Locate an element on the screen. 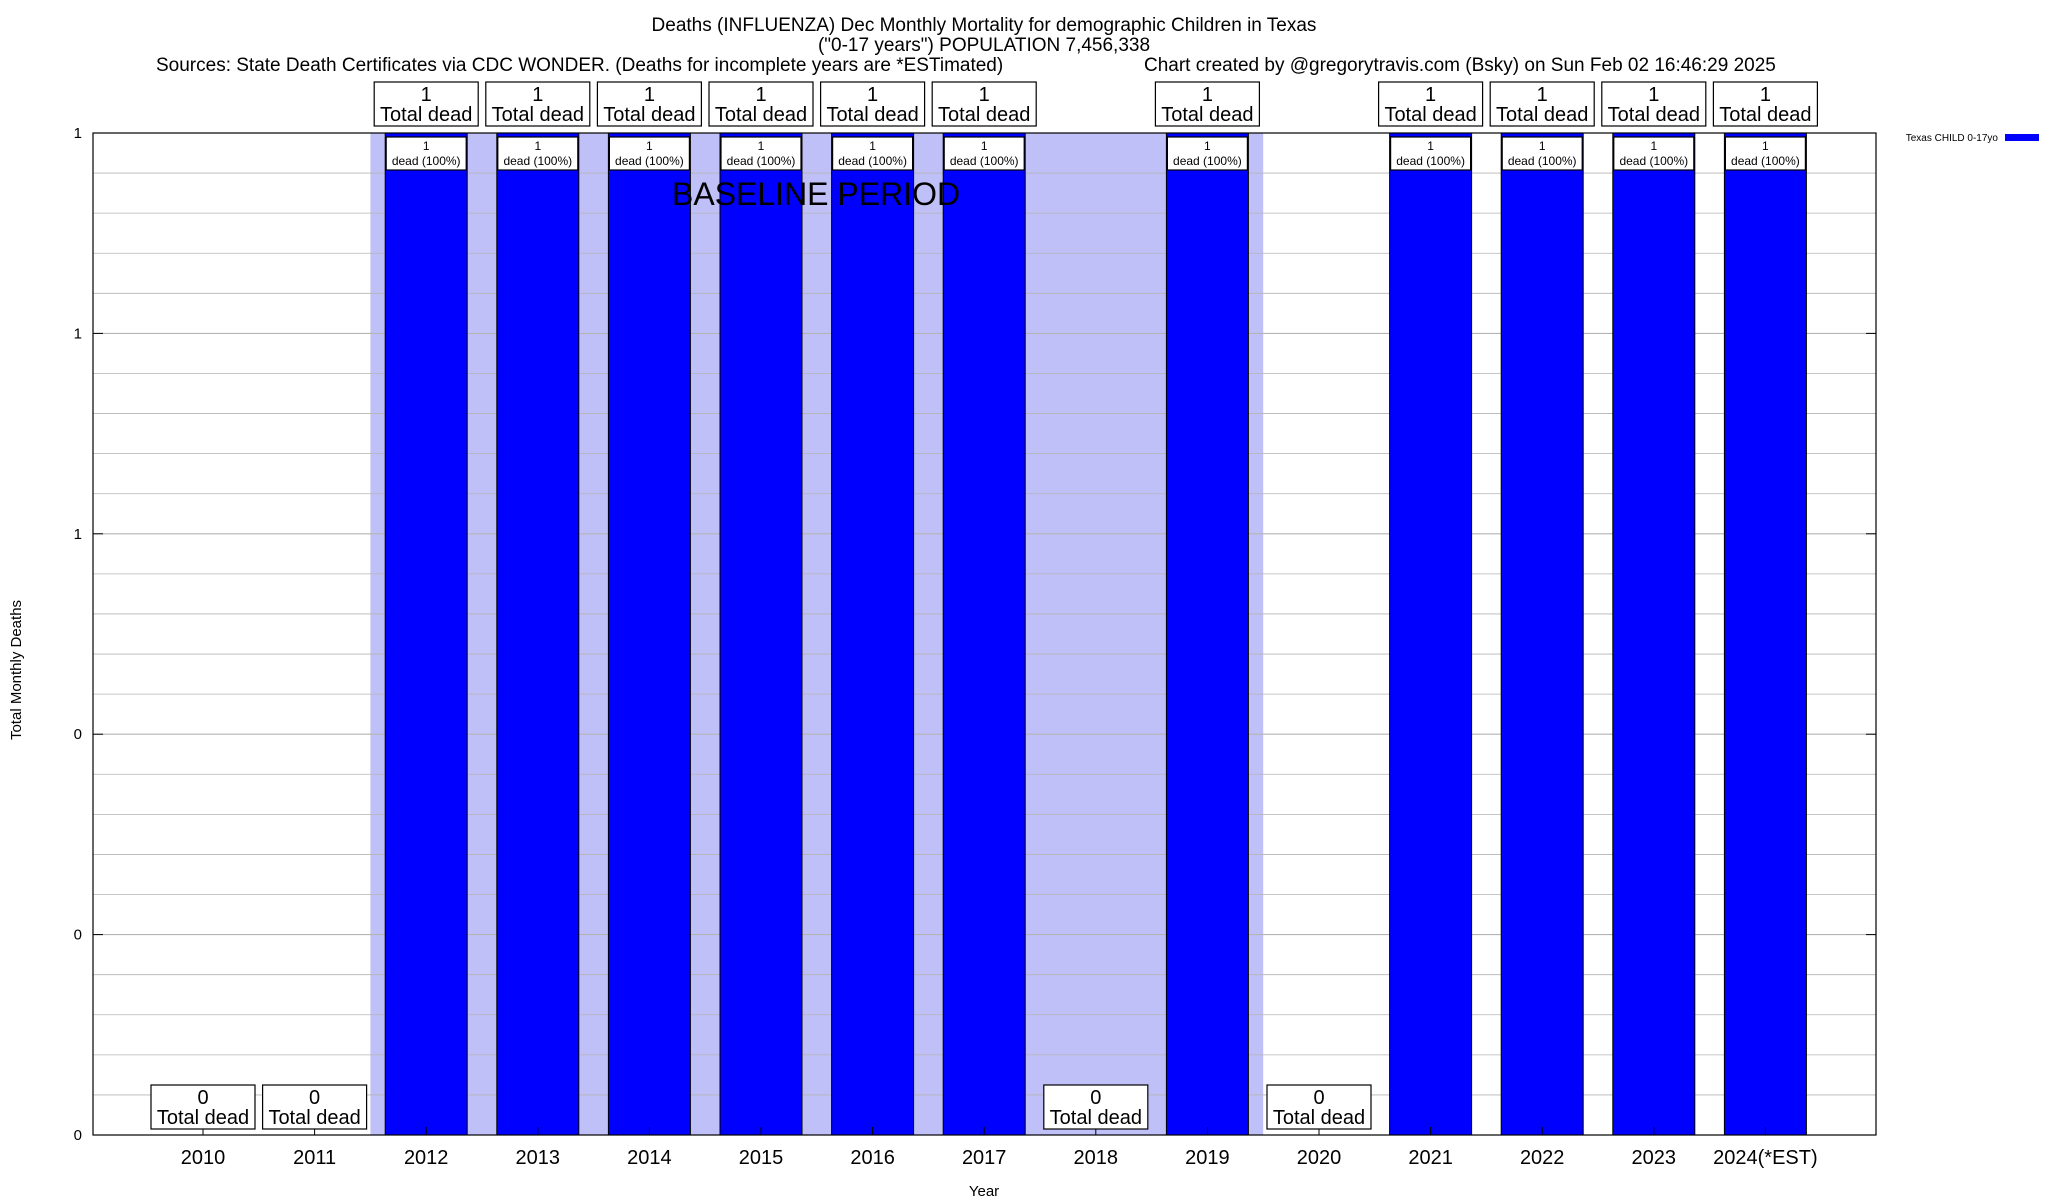  inner-box-2012 is located at coordinates (426, 153).